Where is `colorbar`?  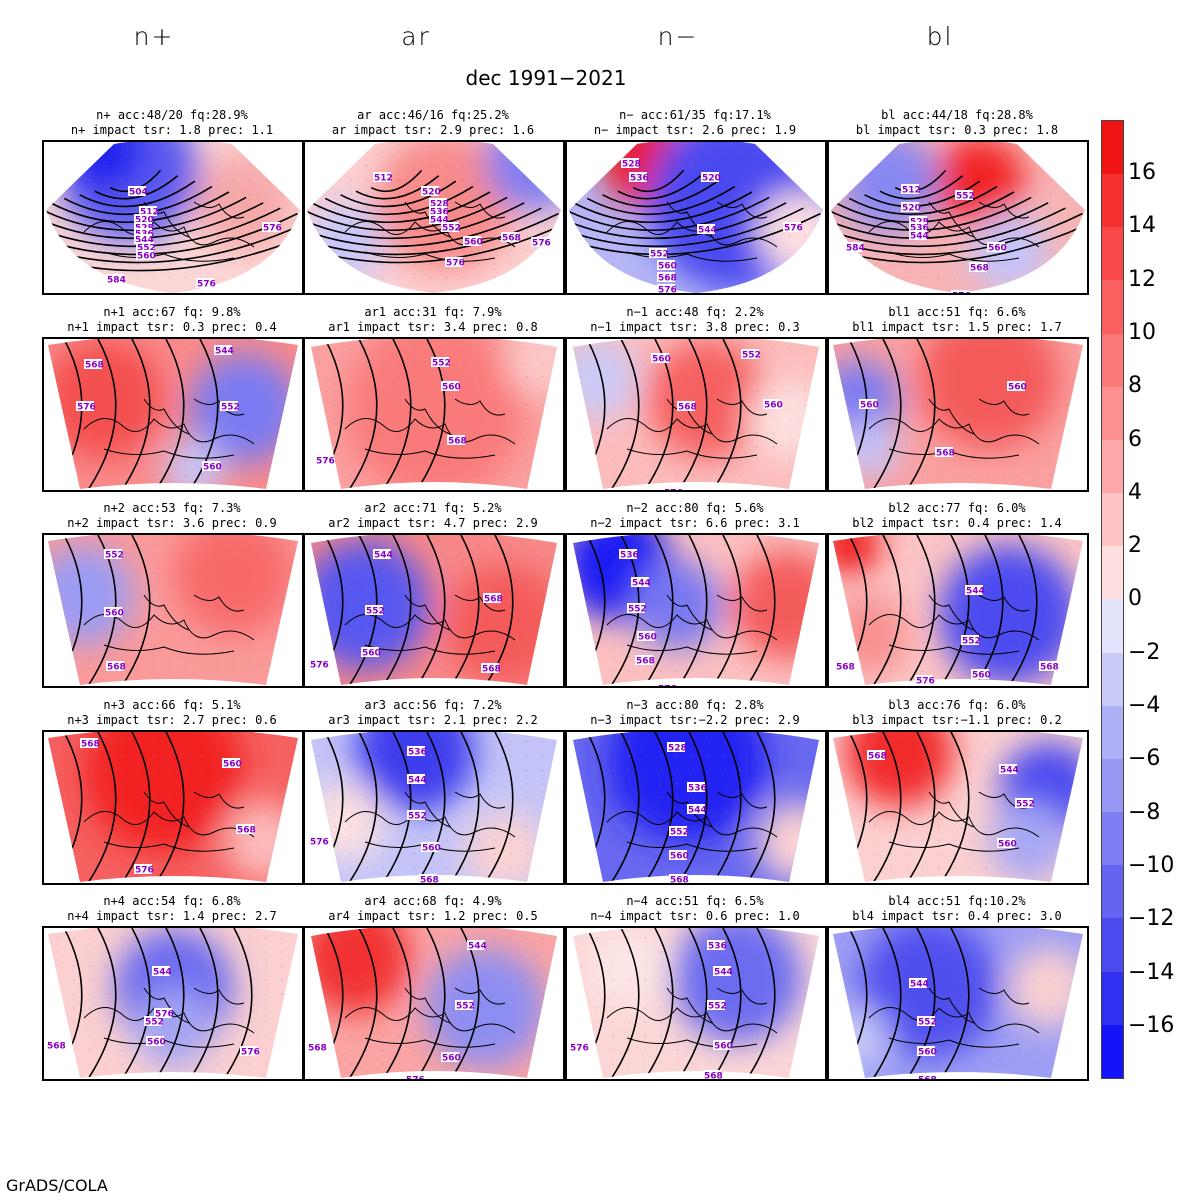 colorbar is located at coordinates (1112, 599).